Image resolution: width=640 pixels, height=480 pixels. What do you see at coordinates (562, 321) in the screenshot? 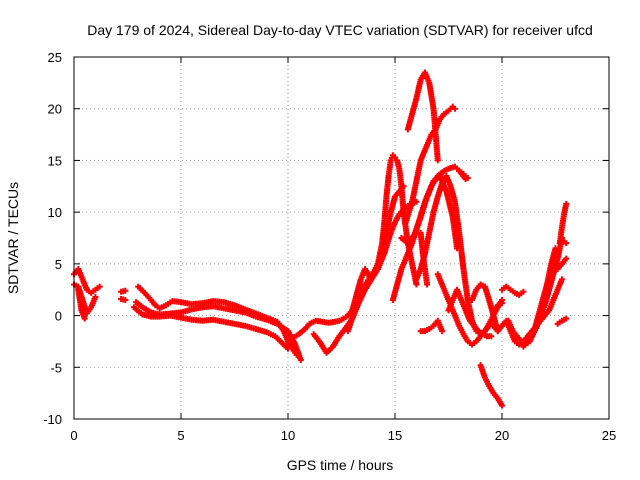
I see `series-arc-ad` at bounding box center [562, 321].